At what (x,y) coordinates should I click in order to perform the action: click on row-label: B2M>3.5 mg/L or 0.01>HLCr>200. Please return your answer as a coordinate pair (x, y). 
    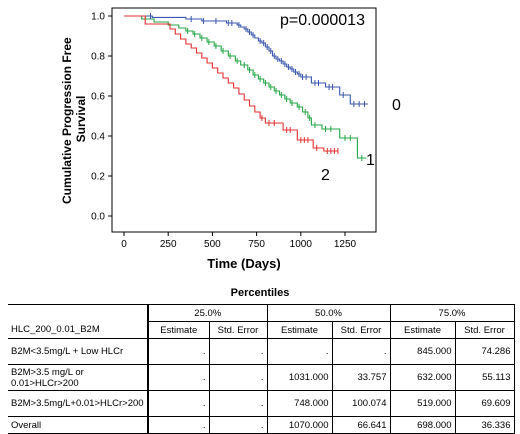
    Looking at the image, I should click on (78, 377).